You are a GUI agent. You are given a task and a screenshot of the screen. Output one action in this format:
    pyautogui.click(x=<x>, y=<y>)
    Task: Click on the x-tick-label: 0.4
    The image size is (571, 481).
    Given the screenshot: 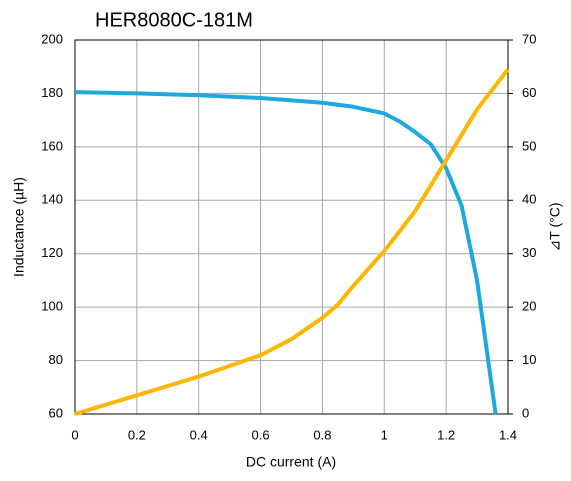 What is the action you would take?
    pyautogui.click(x=199, y=434)
    